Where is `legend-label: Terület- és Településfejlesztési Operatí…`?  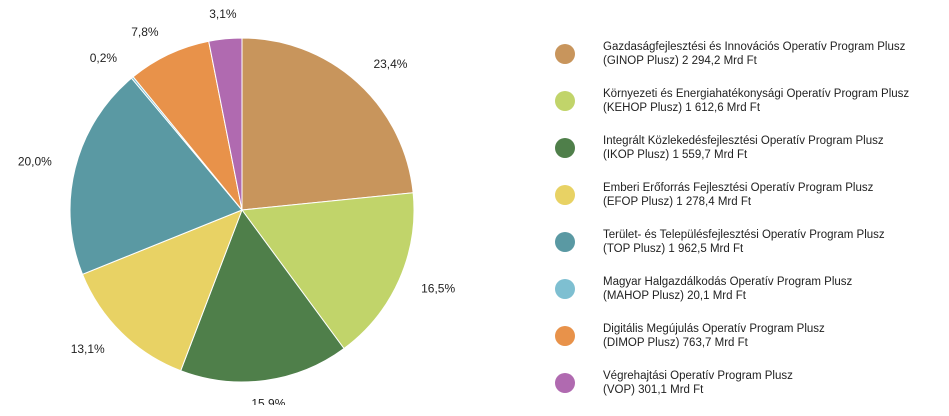
legend-label: Terület- és Településfejlesztési Operatí… is located at coordinates (744, 242).